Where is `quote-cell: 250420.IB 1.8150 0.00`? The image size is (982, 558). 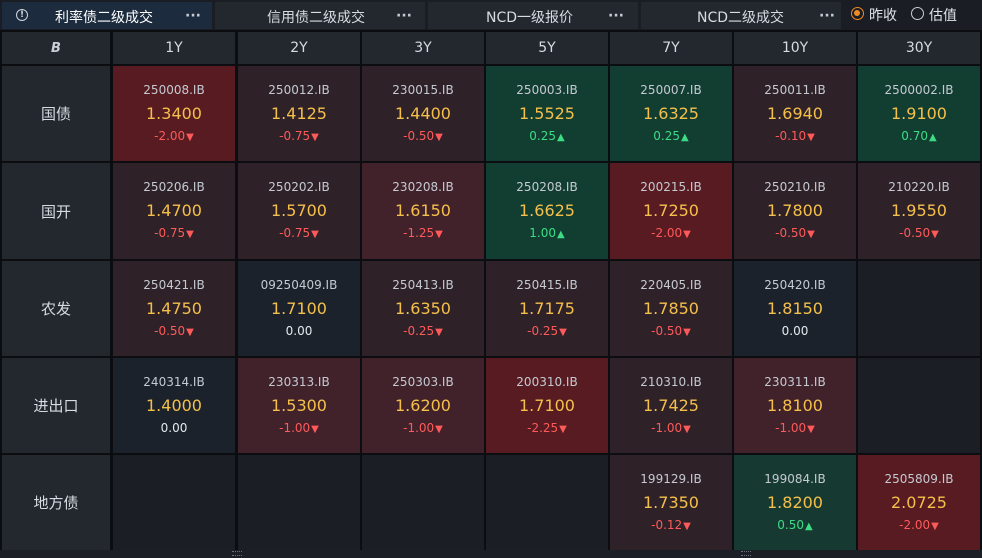
quote-cell: 250420.IB 1.8150 0.00 is located at coordinates (795, 308).